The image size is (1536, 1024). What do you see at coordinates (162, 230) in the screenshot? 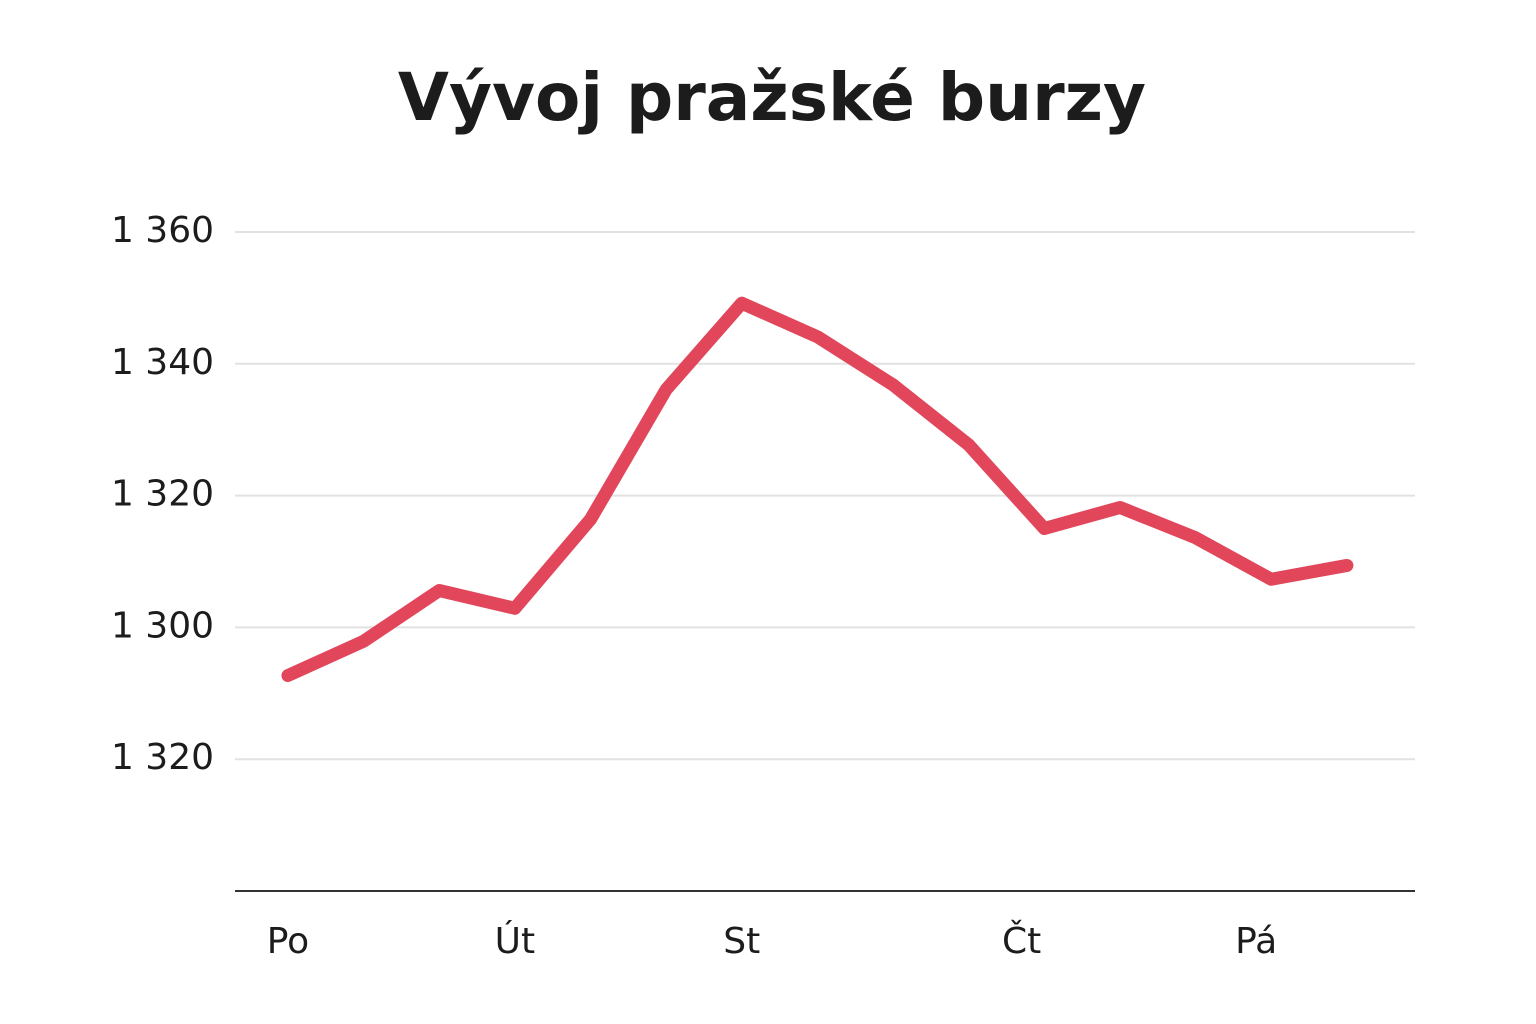
I see `y-tick-label: 1 360` at bounding box center [162, 230].